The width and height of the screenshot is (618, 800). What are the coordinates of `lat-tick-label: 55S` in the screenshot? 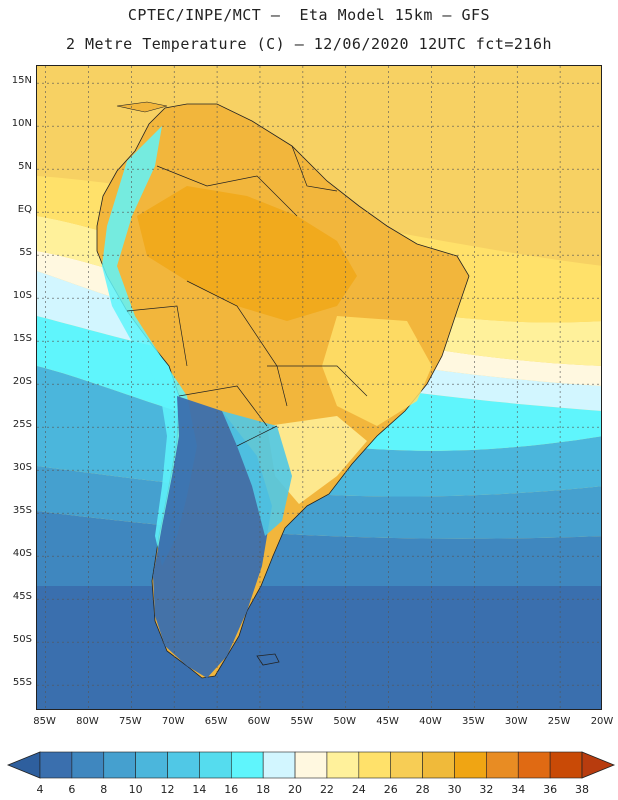 It's located at (22, 683).